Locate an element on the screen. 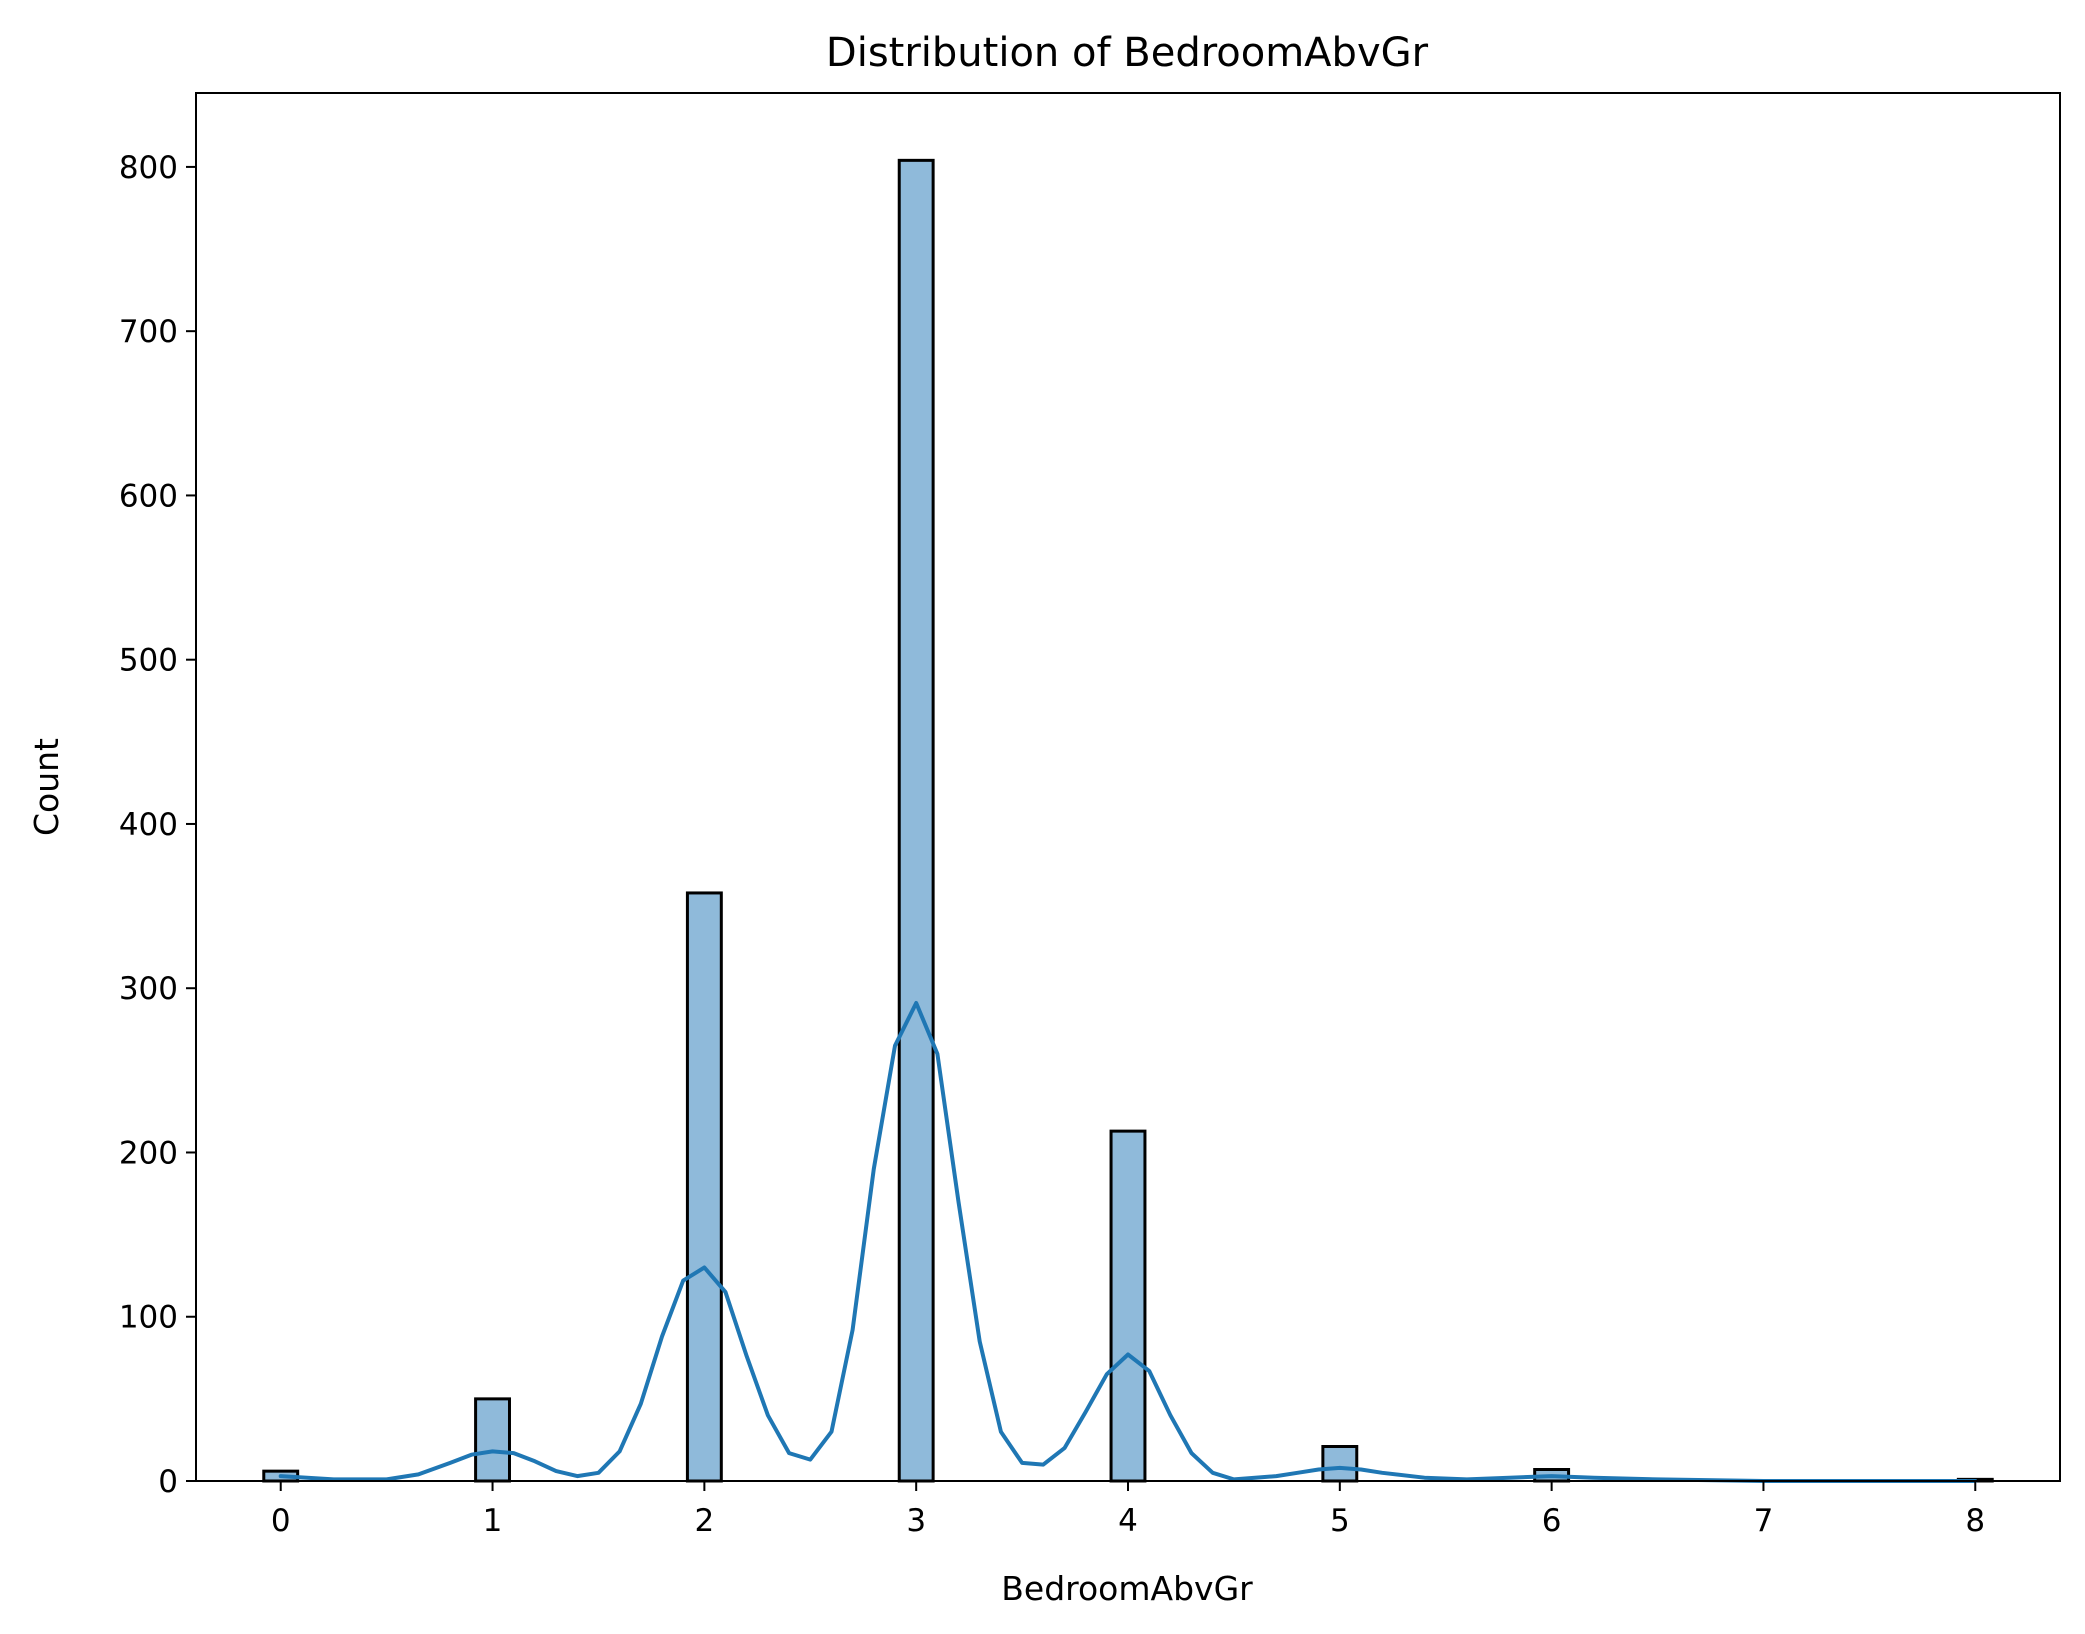  chart-title: Distribution of BedroomAbvGr is located at coordinates (1127, 53).